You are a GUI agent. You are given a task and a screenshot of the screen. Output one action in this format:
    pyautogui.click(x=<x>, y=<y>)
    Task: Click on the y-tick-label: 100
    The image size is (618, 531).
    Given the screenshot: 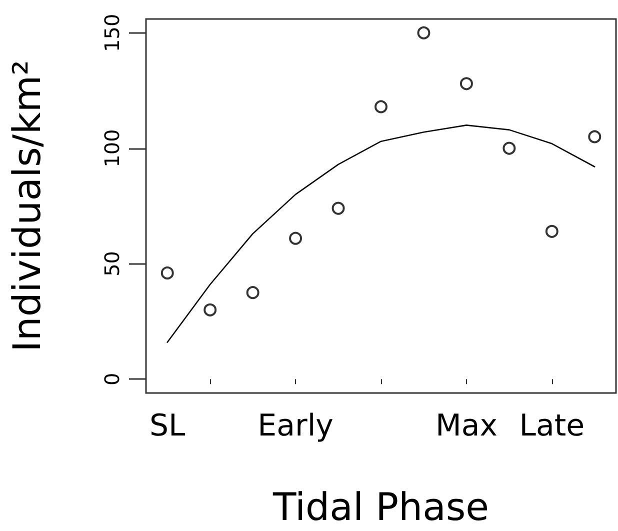 What is the action you would take?
    pyautogui.click(x=112, y=148)
    